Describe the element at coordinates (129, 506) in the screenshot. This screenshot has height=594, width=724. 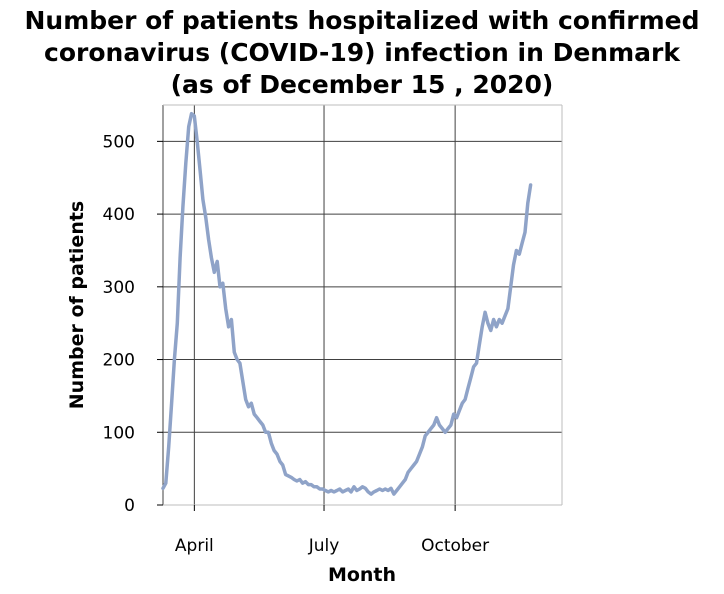
I see `y-tick-label: 0` at that location.